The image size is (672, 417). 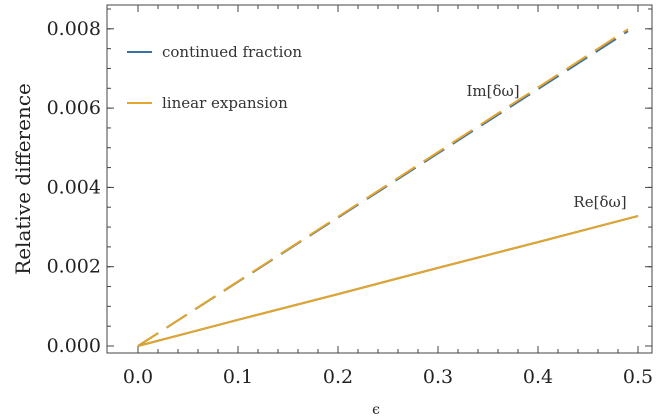 I want to click on y-tick-label: 0.004, so click(x=74, y=187).